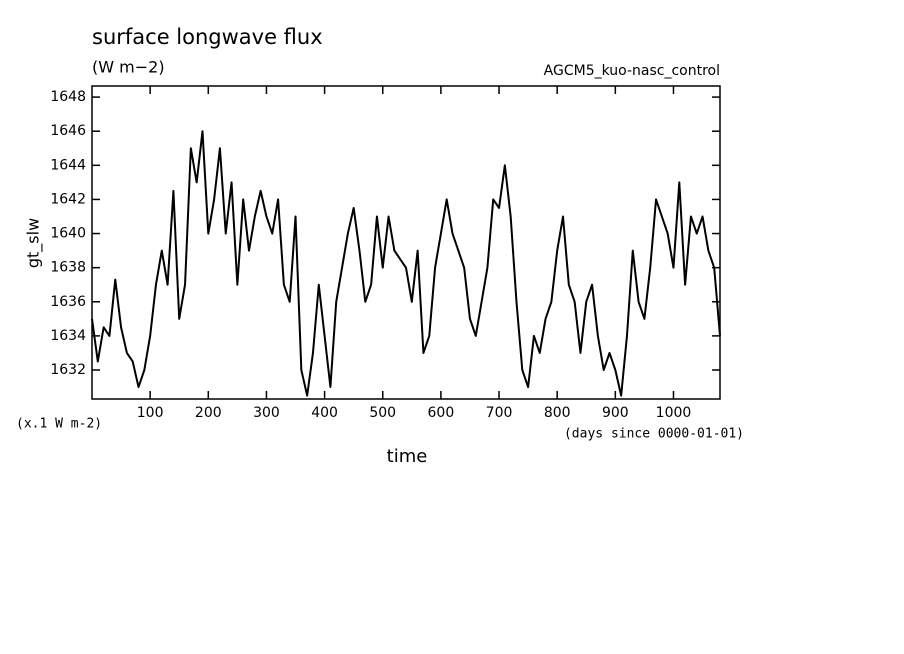 The width and height of the screenshot is (904, 654). What do you see at coordinates (382, 413) in the screenshot?
I see `x-tick-label: 500` at bounding box center [382, 413].